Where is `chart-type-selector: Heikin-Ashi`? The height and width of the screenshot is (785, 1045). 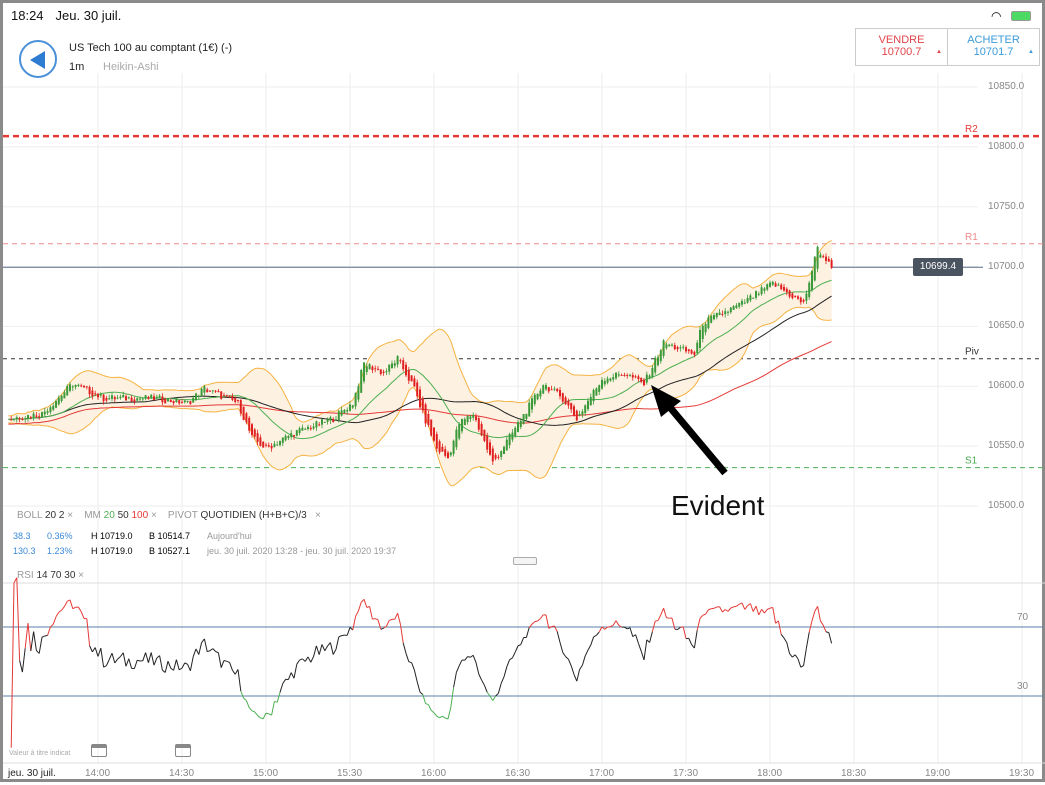
chart-type-selector: Heikin-Ashi is located at coordinates (131, 67).